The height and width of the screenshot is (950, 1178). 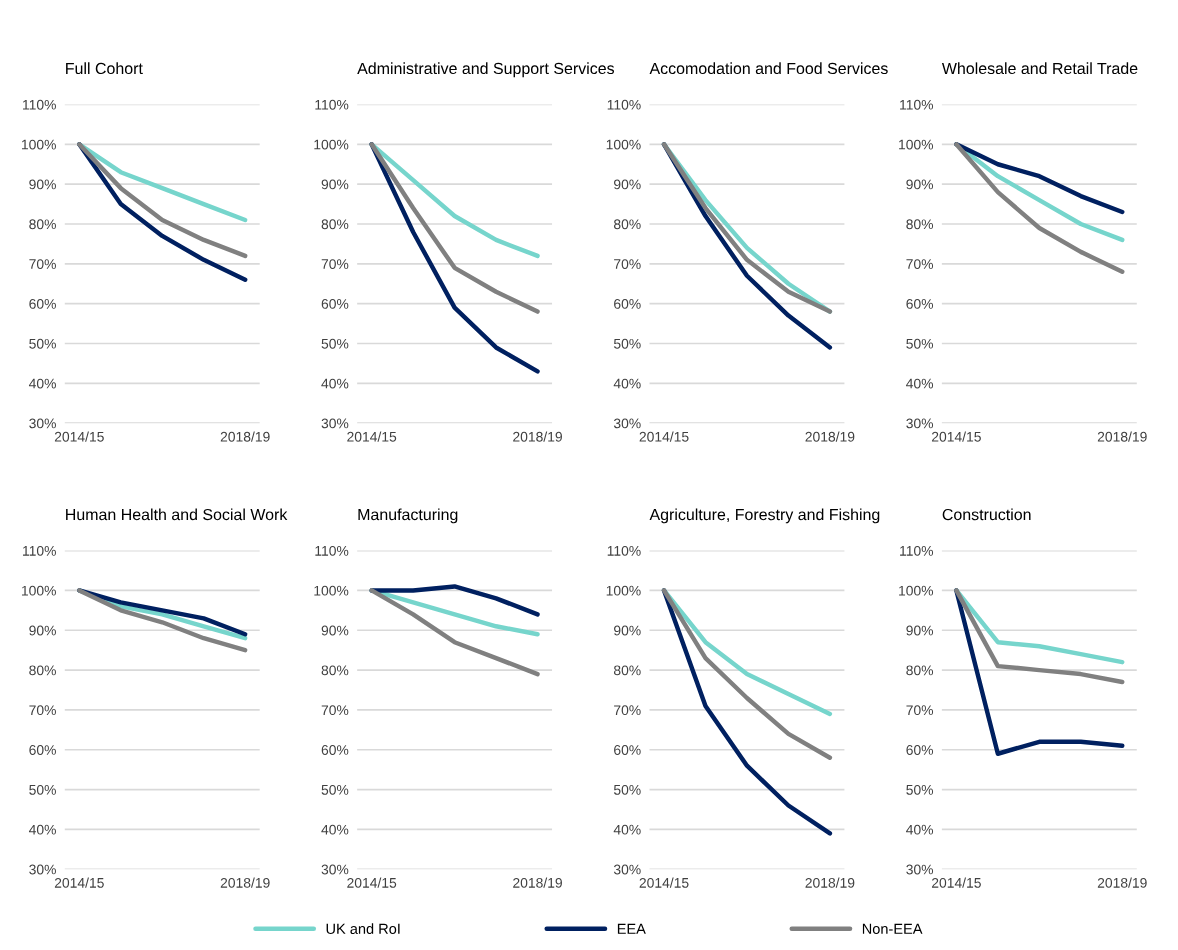 I want to click on chart-title: Full Cohort, so click(x=104, y=68).